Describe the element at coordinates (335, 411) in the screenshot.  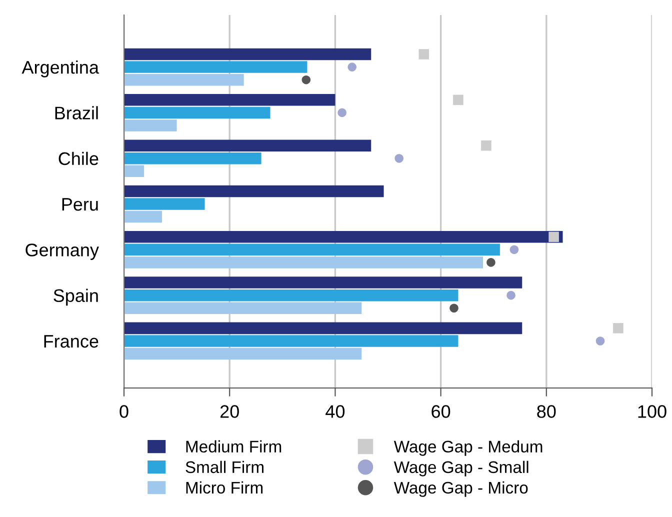
I see `x-tick-label: 40` at that location.